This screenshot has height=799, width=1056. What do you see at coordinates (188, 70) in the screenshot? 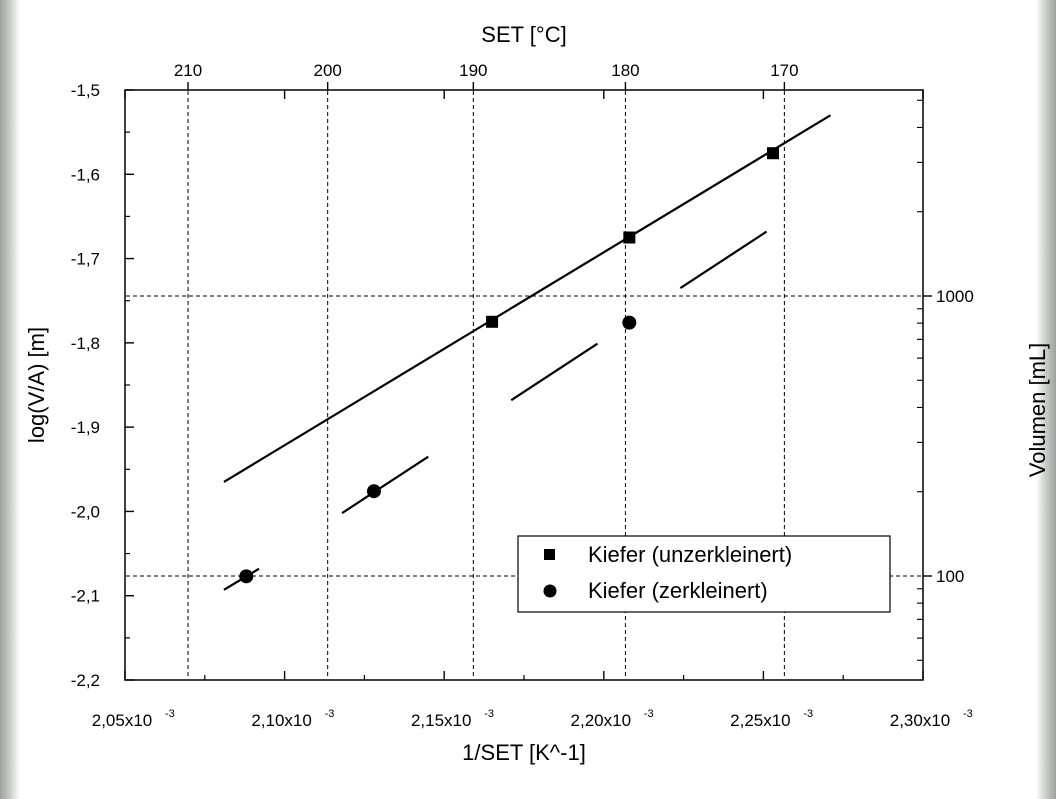
I see `top-axis-tick-label: 210` at bounding box center [188, 70].